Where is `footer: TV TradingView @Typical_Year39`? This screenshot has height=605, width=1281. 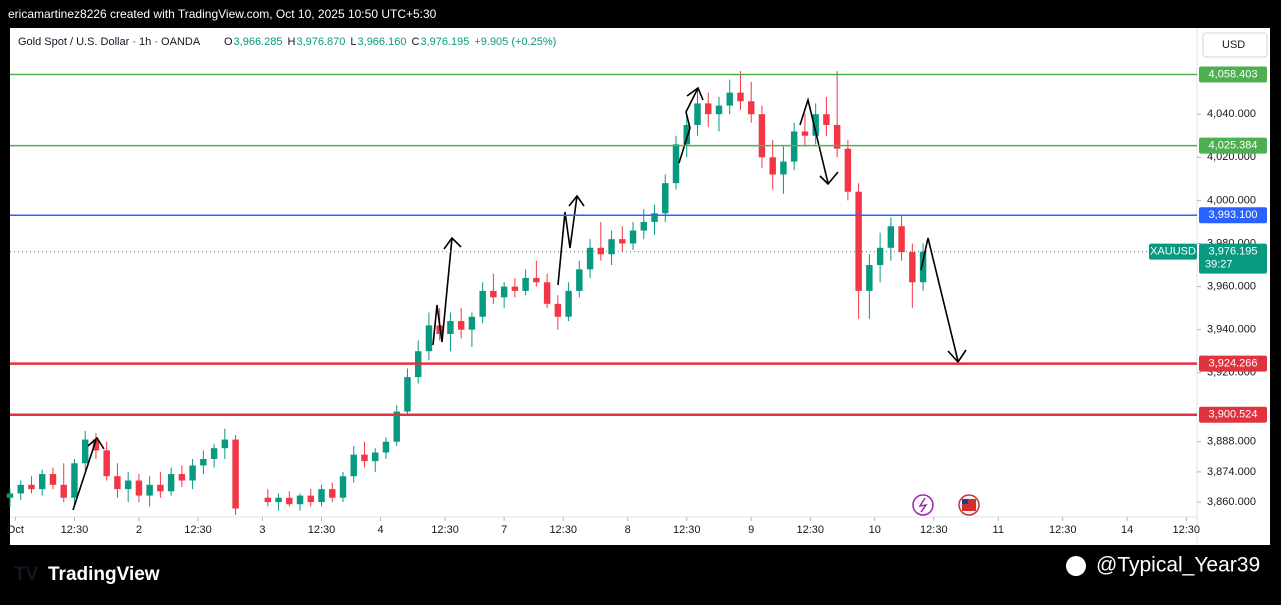 footer: TV TradingView @Typical_Year39 is located at coordinates (637, 569).